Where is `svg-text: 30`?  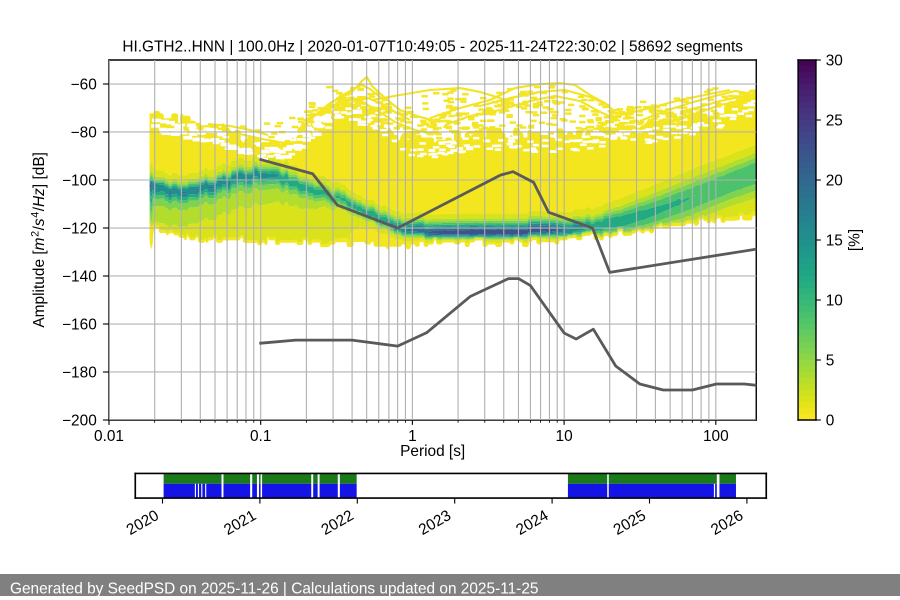
svg-text: 30 is located at coordinates (834, 61).